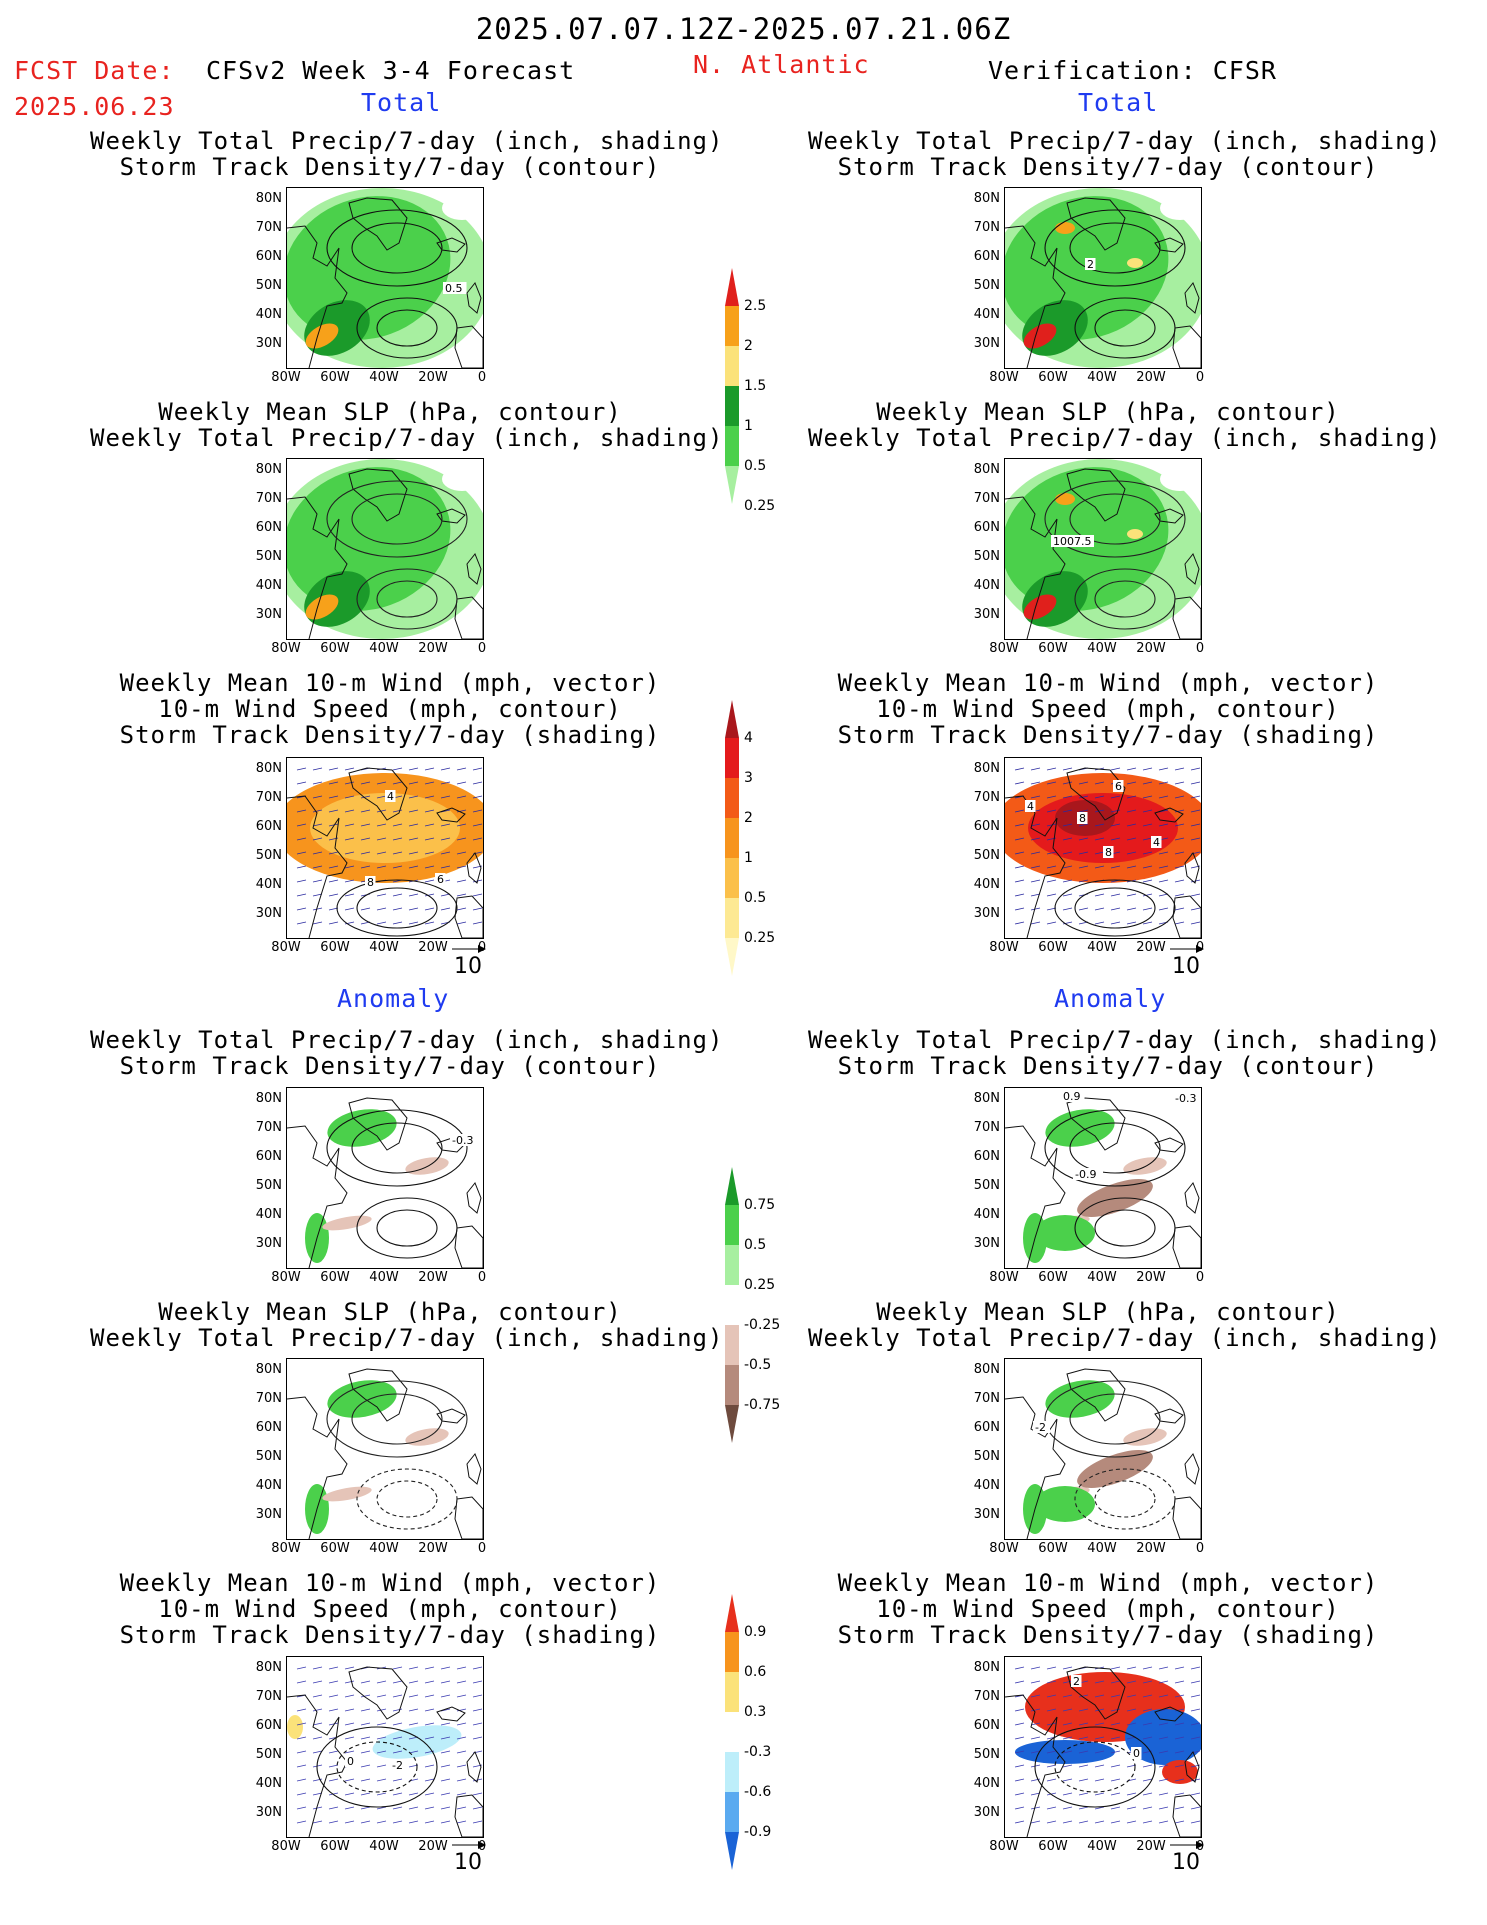 This screenshot has height=1925, width=1487. Describe the element at coordinates (268, 1812) in the screenshot. I see `latitude-tick-label: 30N` at that location.